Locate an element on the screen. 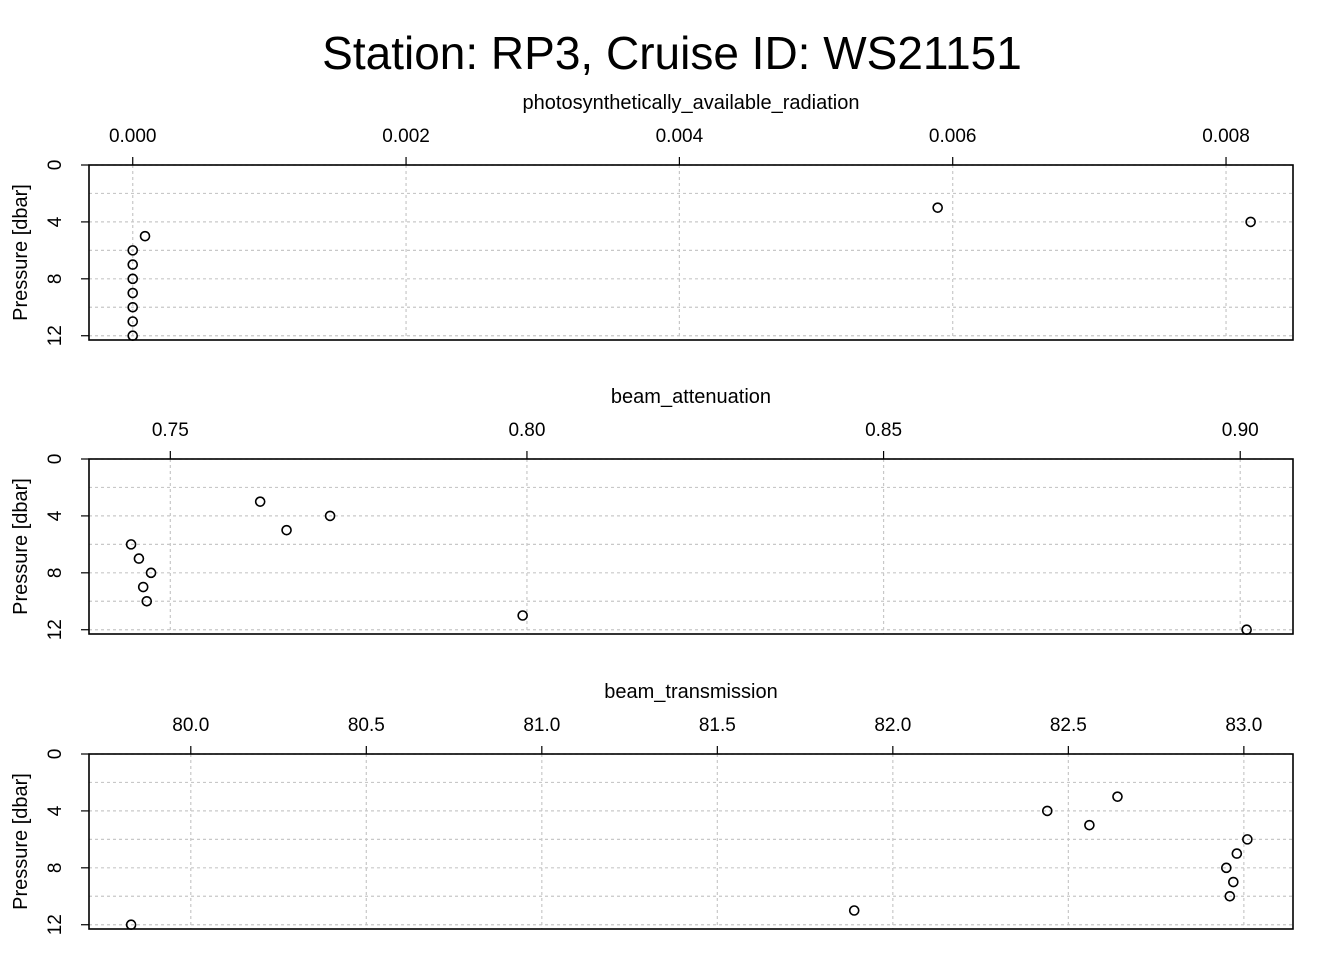  x-tick-label: 82.0 is located at coordinates (892, 725).